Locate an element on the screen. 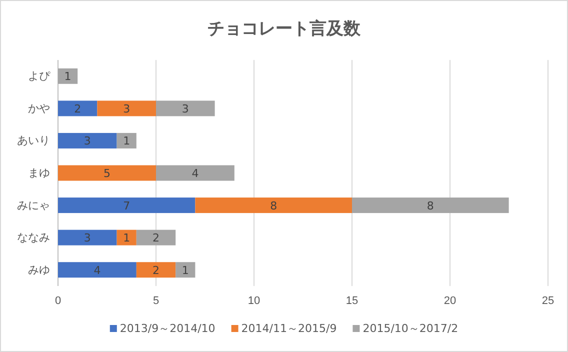 Image resolution: width=568 pixels, height=352 pixels. y-tick-label: かや is located at coordinates (39, 108).